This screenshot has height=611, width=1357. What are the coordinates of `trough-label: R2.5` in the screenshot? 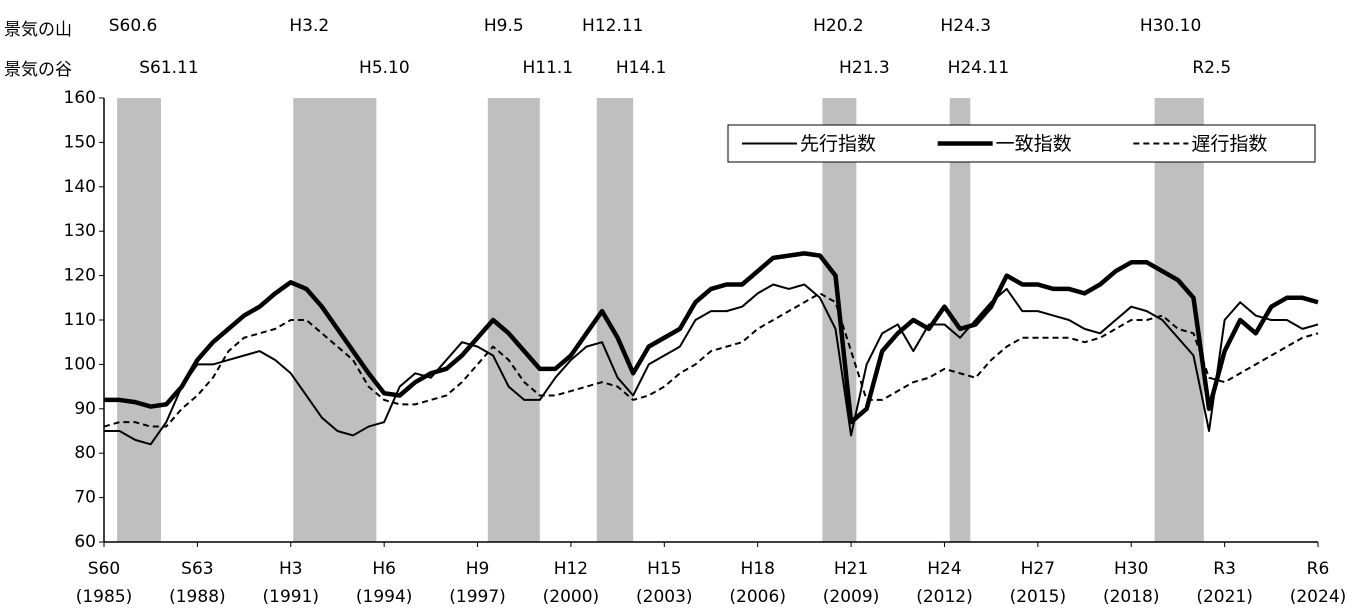 It's located at (1211, 68).